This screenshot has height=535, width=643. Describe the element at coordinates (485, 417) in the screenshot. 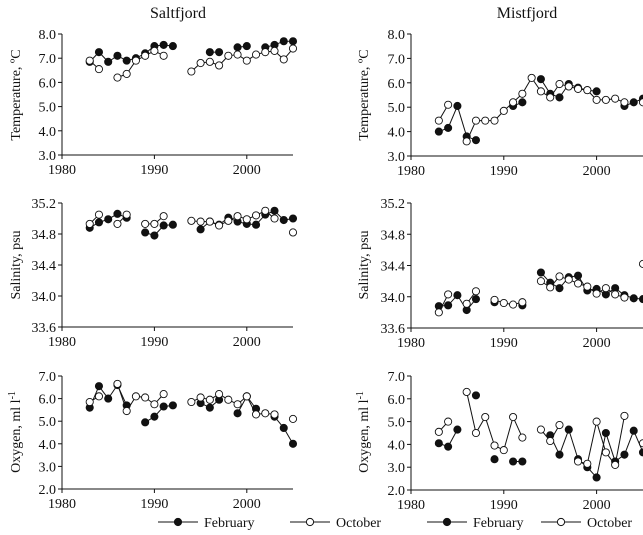

I see `october-point-1988` at that location.